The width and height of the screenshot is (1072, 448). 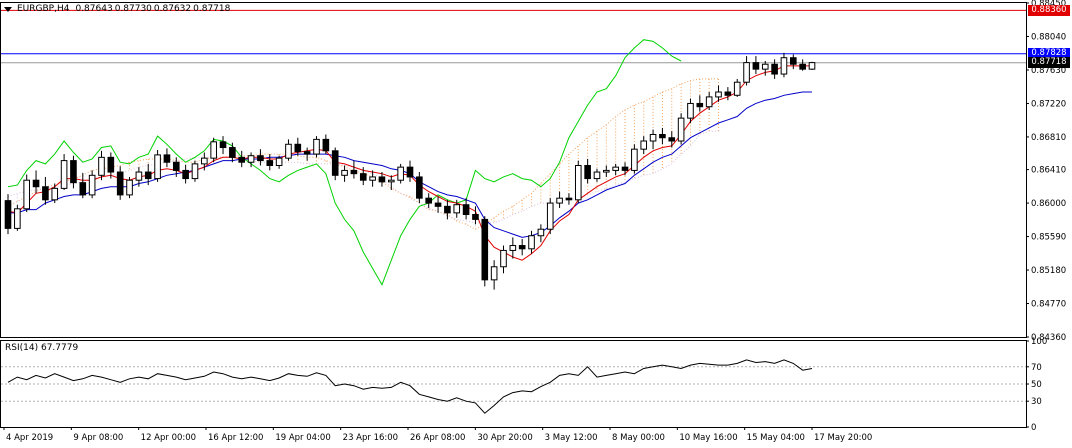 I want to click on price-tag-blue-level: 0.87828, so click(x=1049, y=54).